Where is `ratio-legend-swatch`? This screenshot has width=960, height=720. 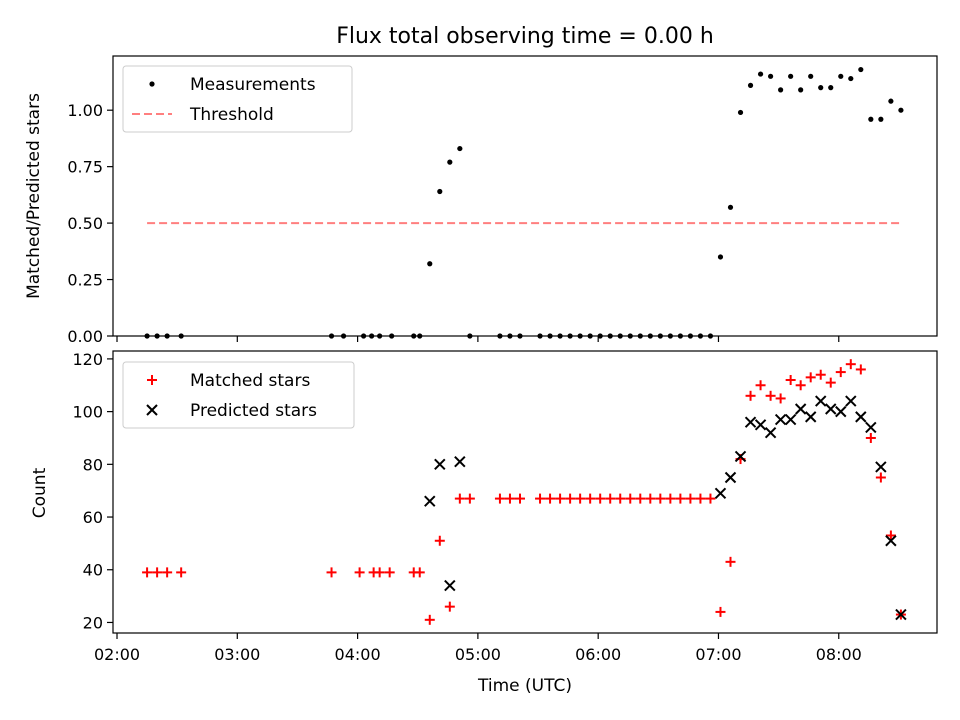 ratio-legend-swatch is located at coordinates (152, 84).